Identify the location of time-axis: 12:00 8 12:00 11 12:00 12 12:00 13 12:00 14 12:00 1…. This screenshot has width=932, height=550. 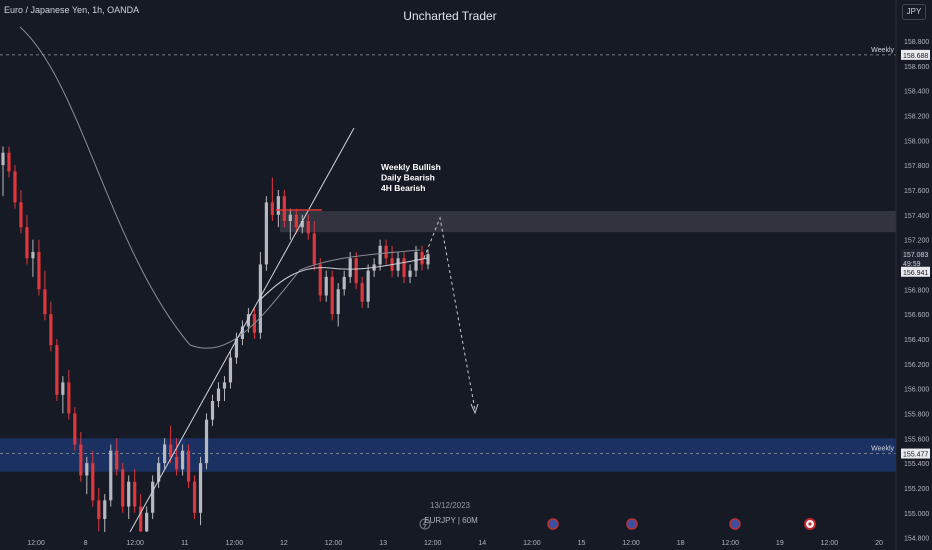
(455, 543).